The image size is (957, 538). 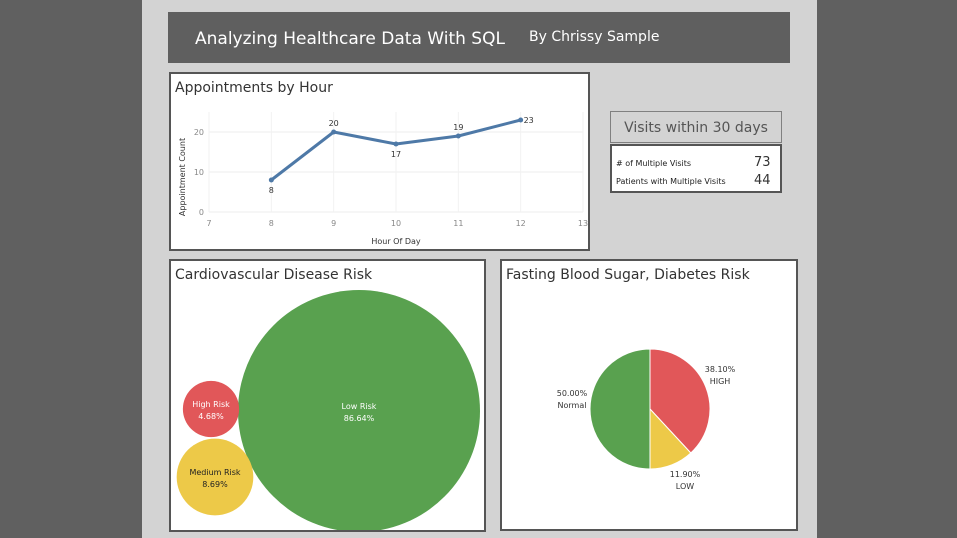 I want to click on kpi-value: 73, so click(x=762, y=162).